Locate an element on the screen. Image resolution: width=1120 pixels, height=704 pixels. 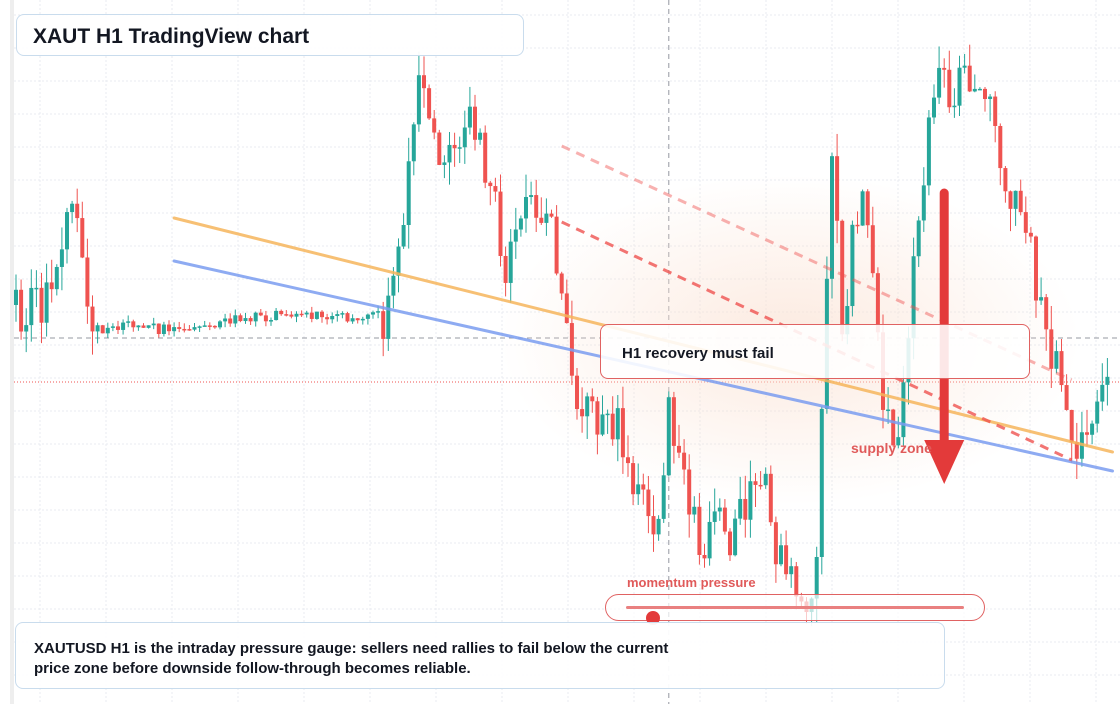
momentum-gauge is located at coordinates (795, 609).